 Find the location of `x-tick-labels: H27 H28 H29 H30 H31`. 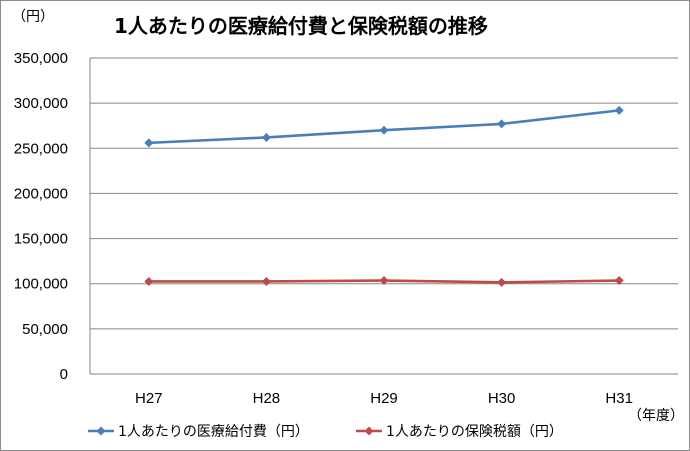

x-tick-labels: H27 H28 H29 H30 H31 is located at coordinates (384, 398).